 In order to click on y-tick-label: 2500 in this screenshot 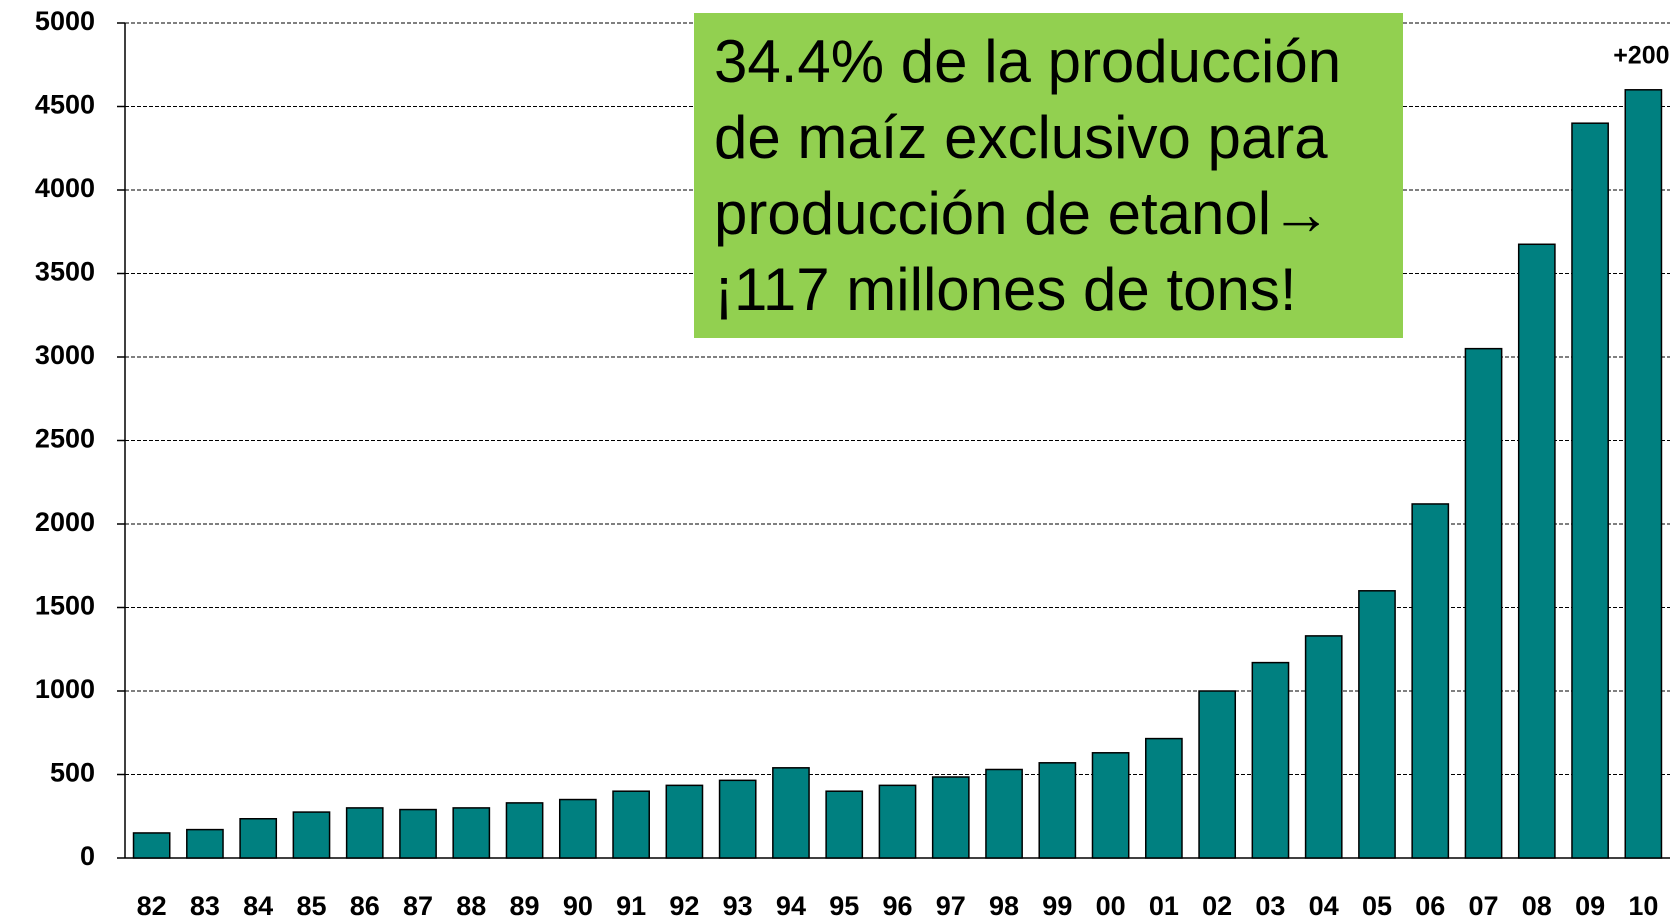, I will do `click(65, 439)`.